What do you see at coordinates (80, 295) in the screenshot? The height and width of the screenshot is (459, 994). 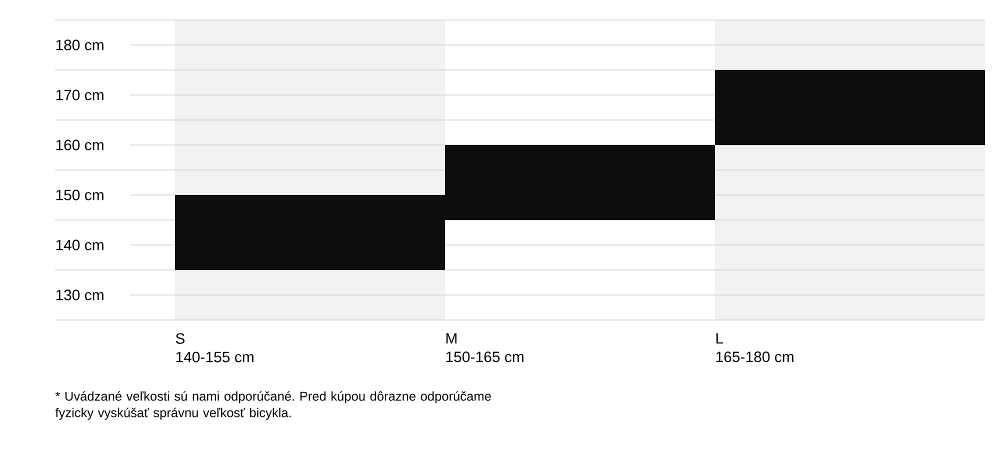 I see `y-tick-label: 130 cm` at bounding box center [80, 295].